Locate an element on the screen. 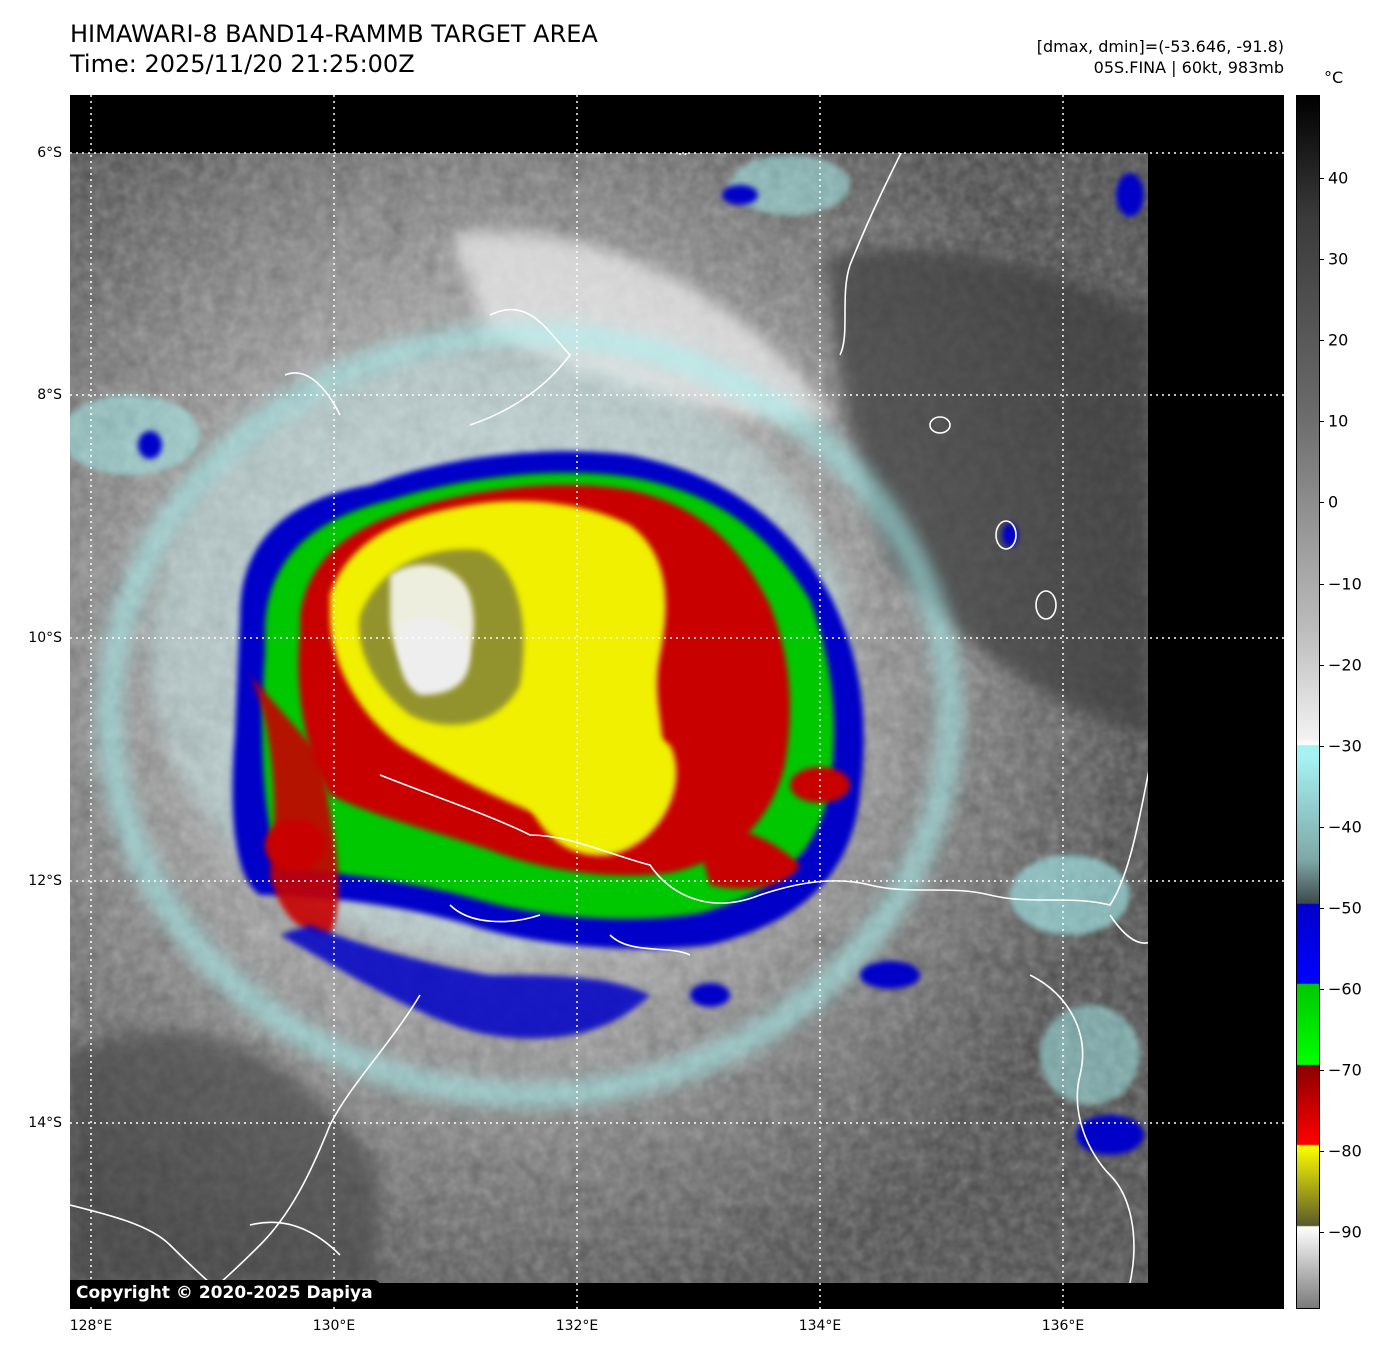 This screenshot has height=1359, width=1388. dmax-dmin-readout: [dmax, dmin]=(-53.646, -91.8) is located at coordinates (1160, 46).